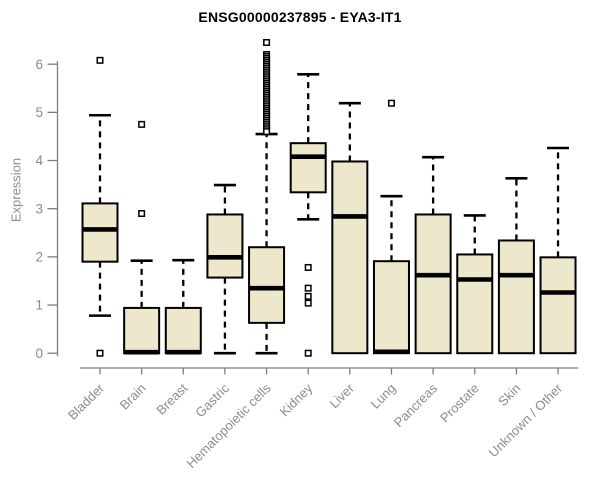  I want to click on y-axis-tick-label: 0, so click(39, 353).